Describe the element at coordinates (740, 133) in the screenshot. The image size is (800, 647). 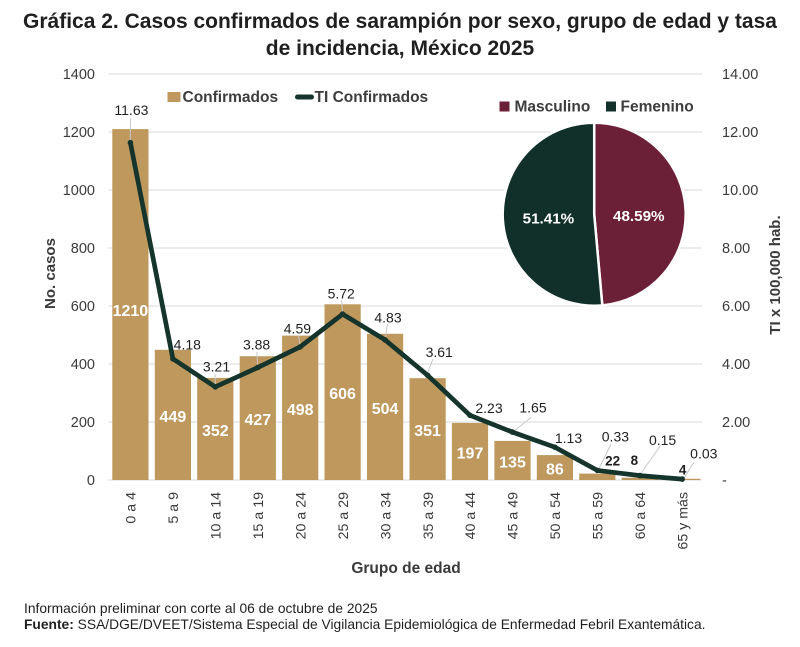
I see `svg-text: 12.00` at that location.